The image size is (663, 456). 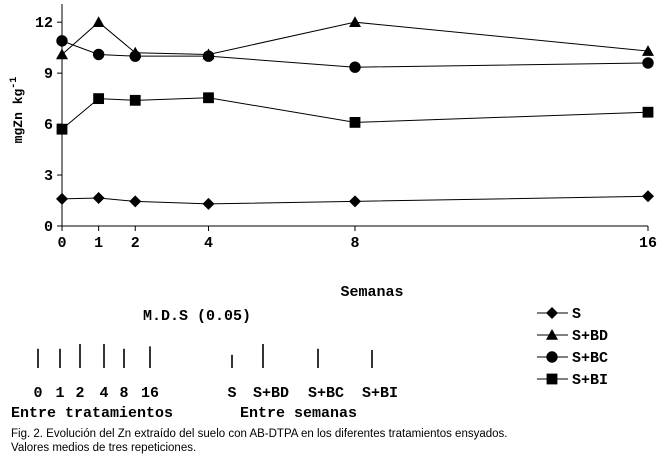 I want to click on x-tick-label: 16, so click(x=648, y=243).